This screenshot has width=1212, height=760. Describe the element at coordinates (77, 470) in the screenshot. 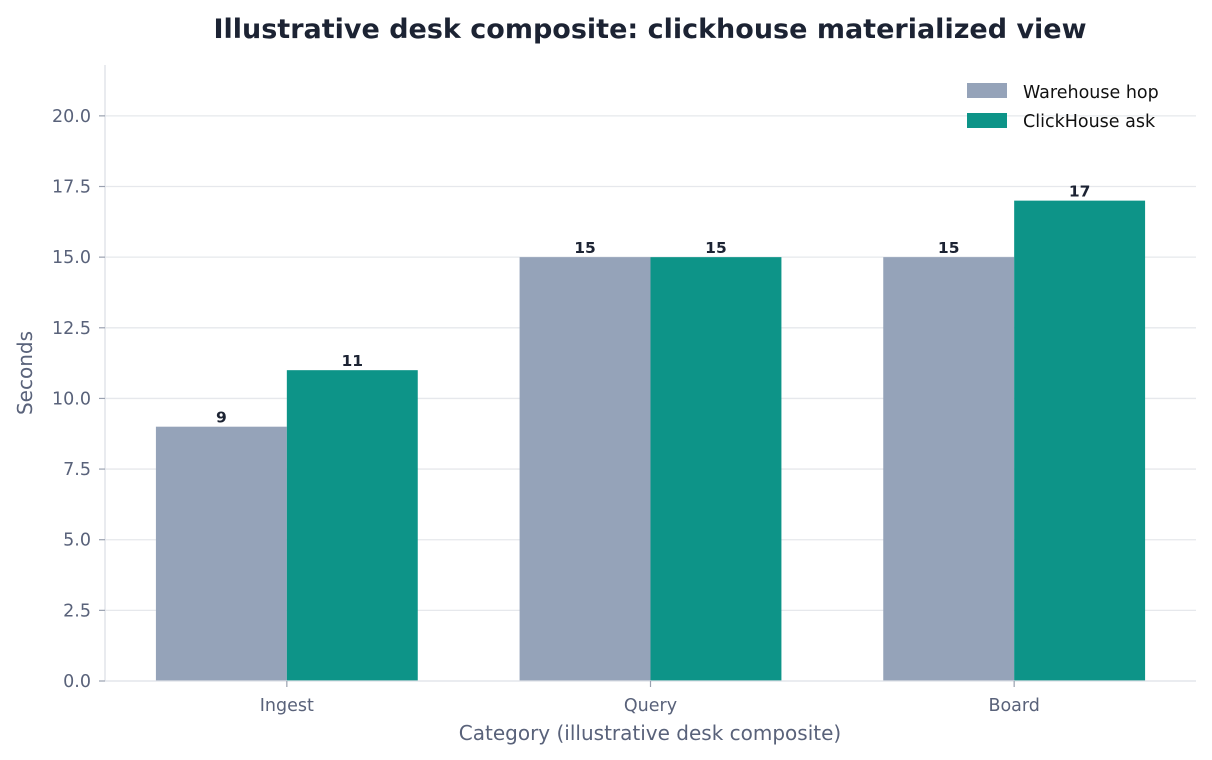

I see `y-tick-label: 7.5` at that location.